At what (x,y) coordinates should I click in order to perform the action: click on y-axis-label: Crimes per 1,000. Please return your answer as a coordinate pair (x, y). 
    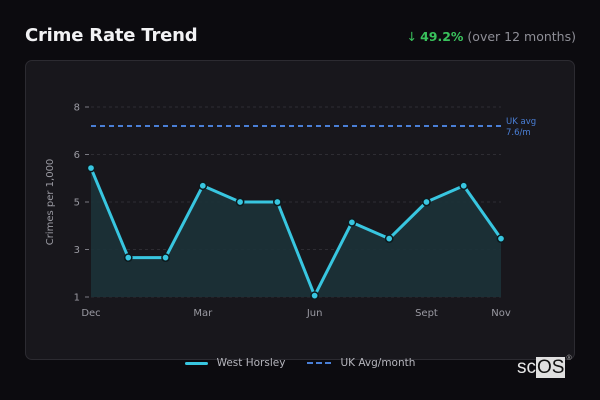
    Looking at the image, I should click on (50, 202).